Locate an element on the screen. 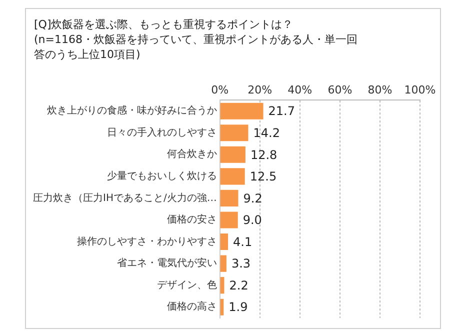 The image size is (474, 331). y-tick-label: 省エネ・電気代が安い is located at coordinates (166, 263).